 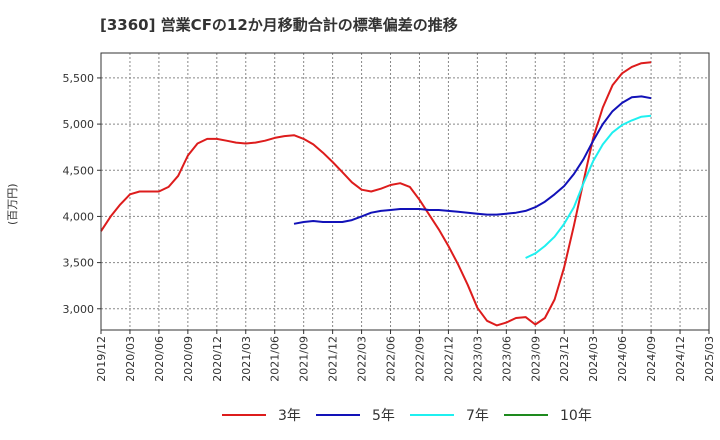 I want to click on x-tick-label: 2022/03, so click(x=362, y=359).